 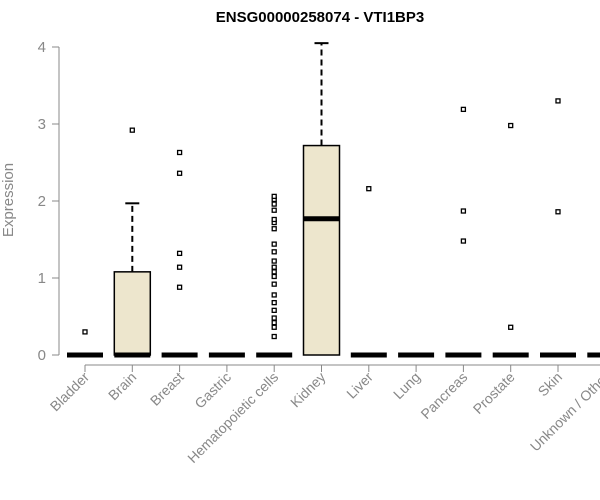 What do you see at coordinates (70, 392) in the screenshot?
I see `x-tick-label: Bladder` at bounding box center [70, 392].